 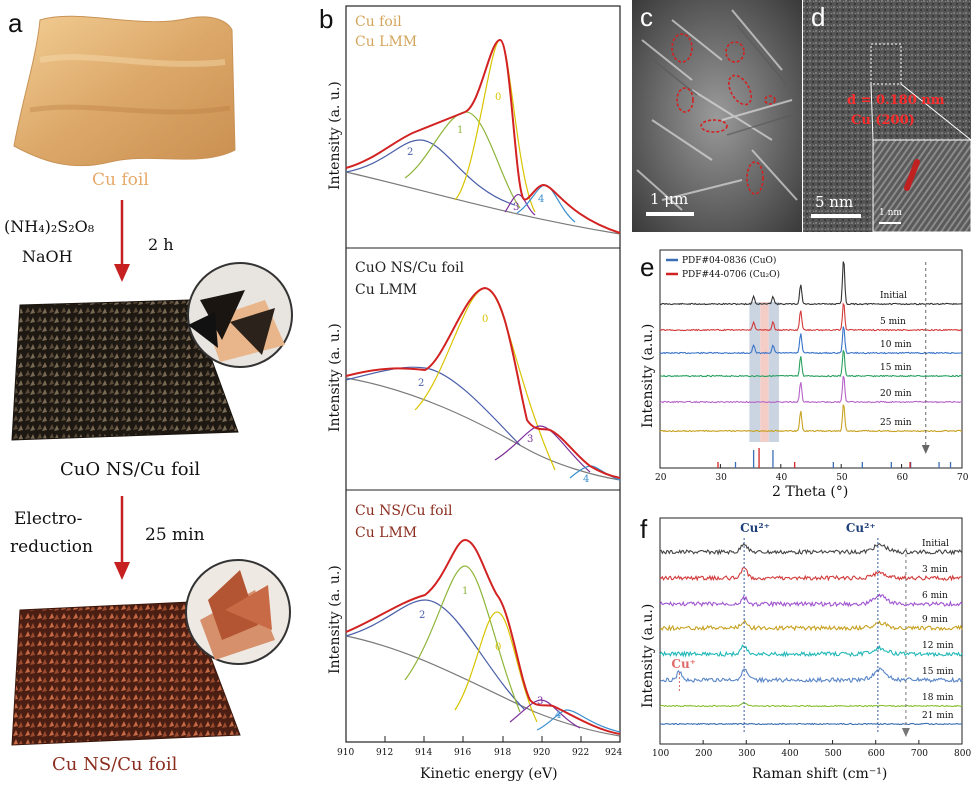 I want to click on f-trace-12-min, so click(x=811, y=651).